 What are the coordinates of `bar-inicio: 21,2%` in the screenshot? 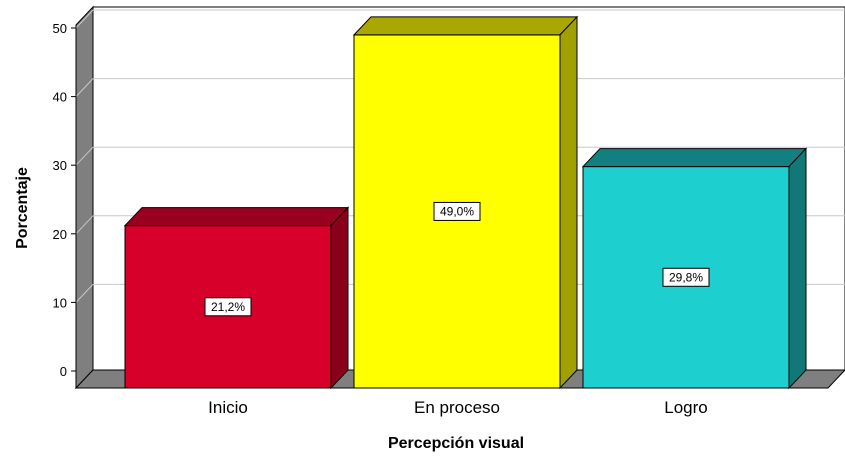 It's located at (236, 298).